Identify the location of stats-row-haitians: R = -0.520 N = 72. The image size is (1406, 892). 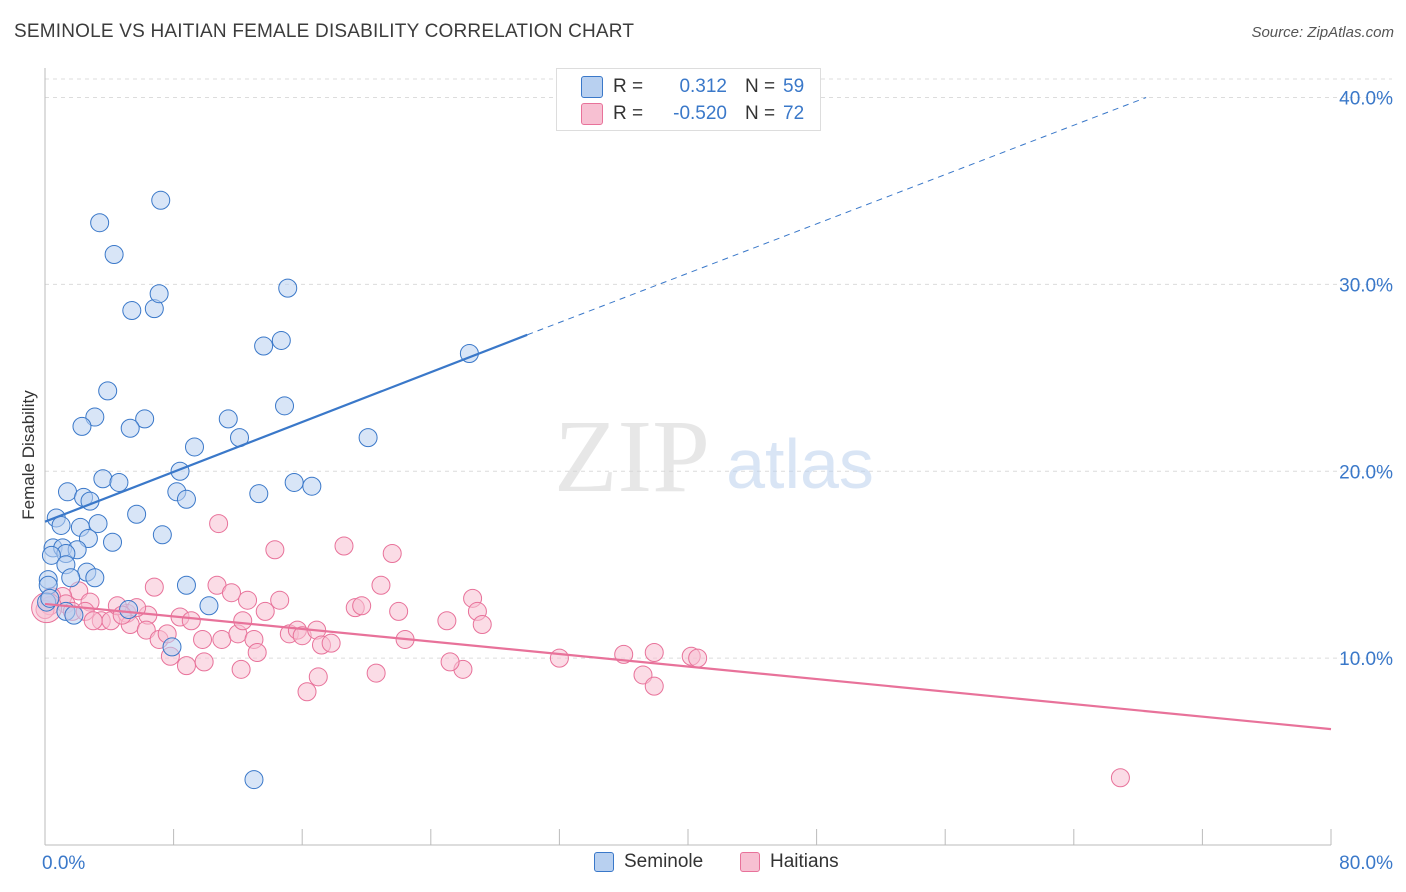
(692, 114).